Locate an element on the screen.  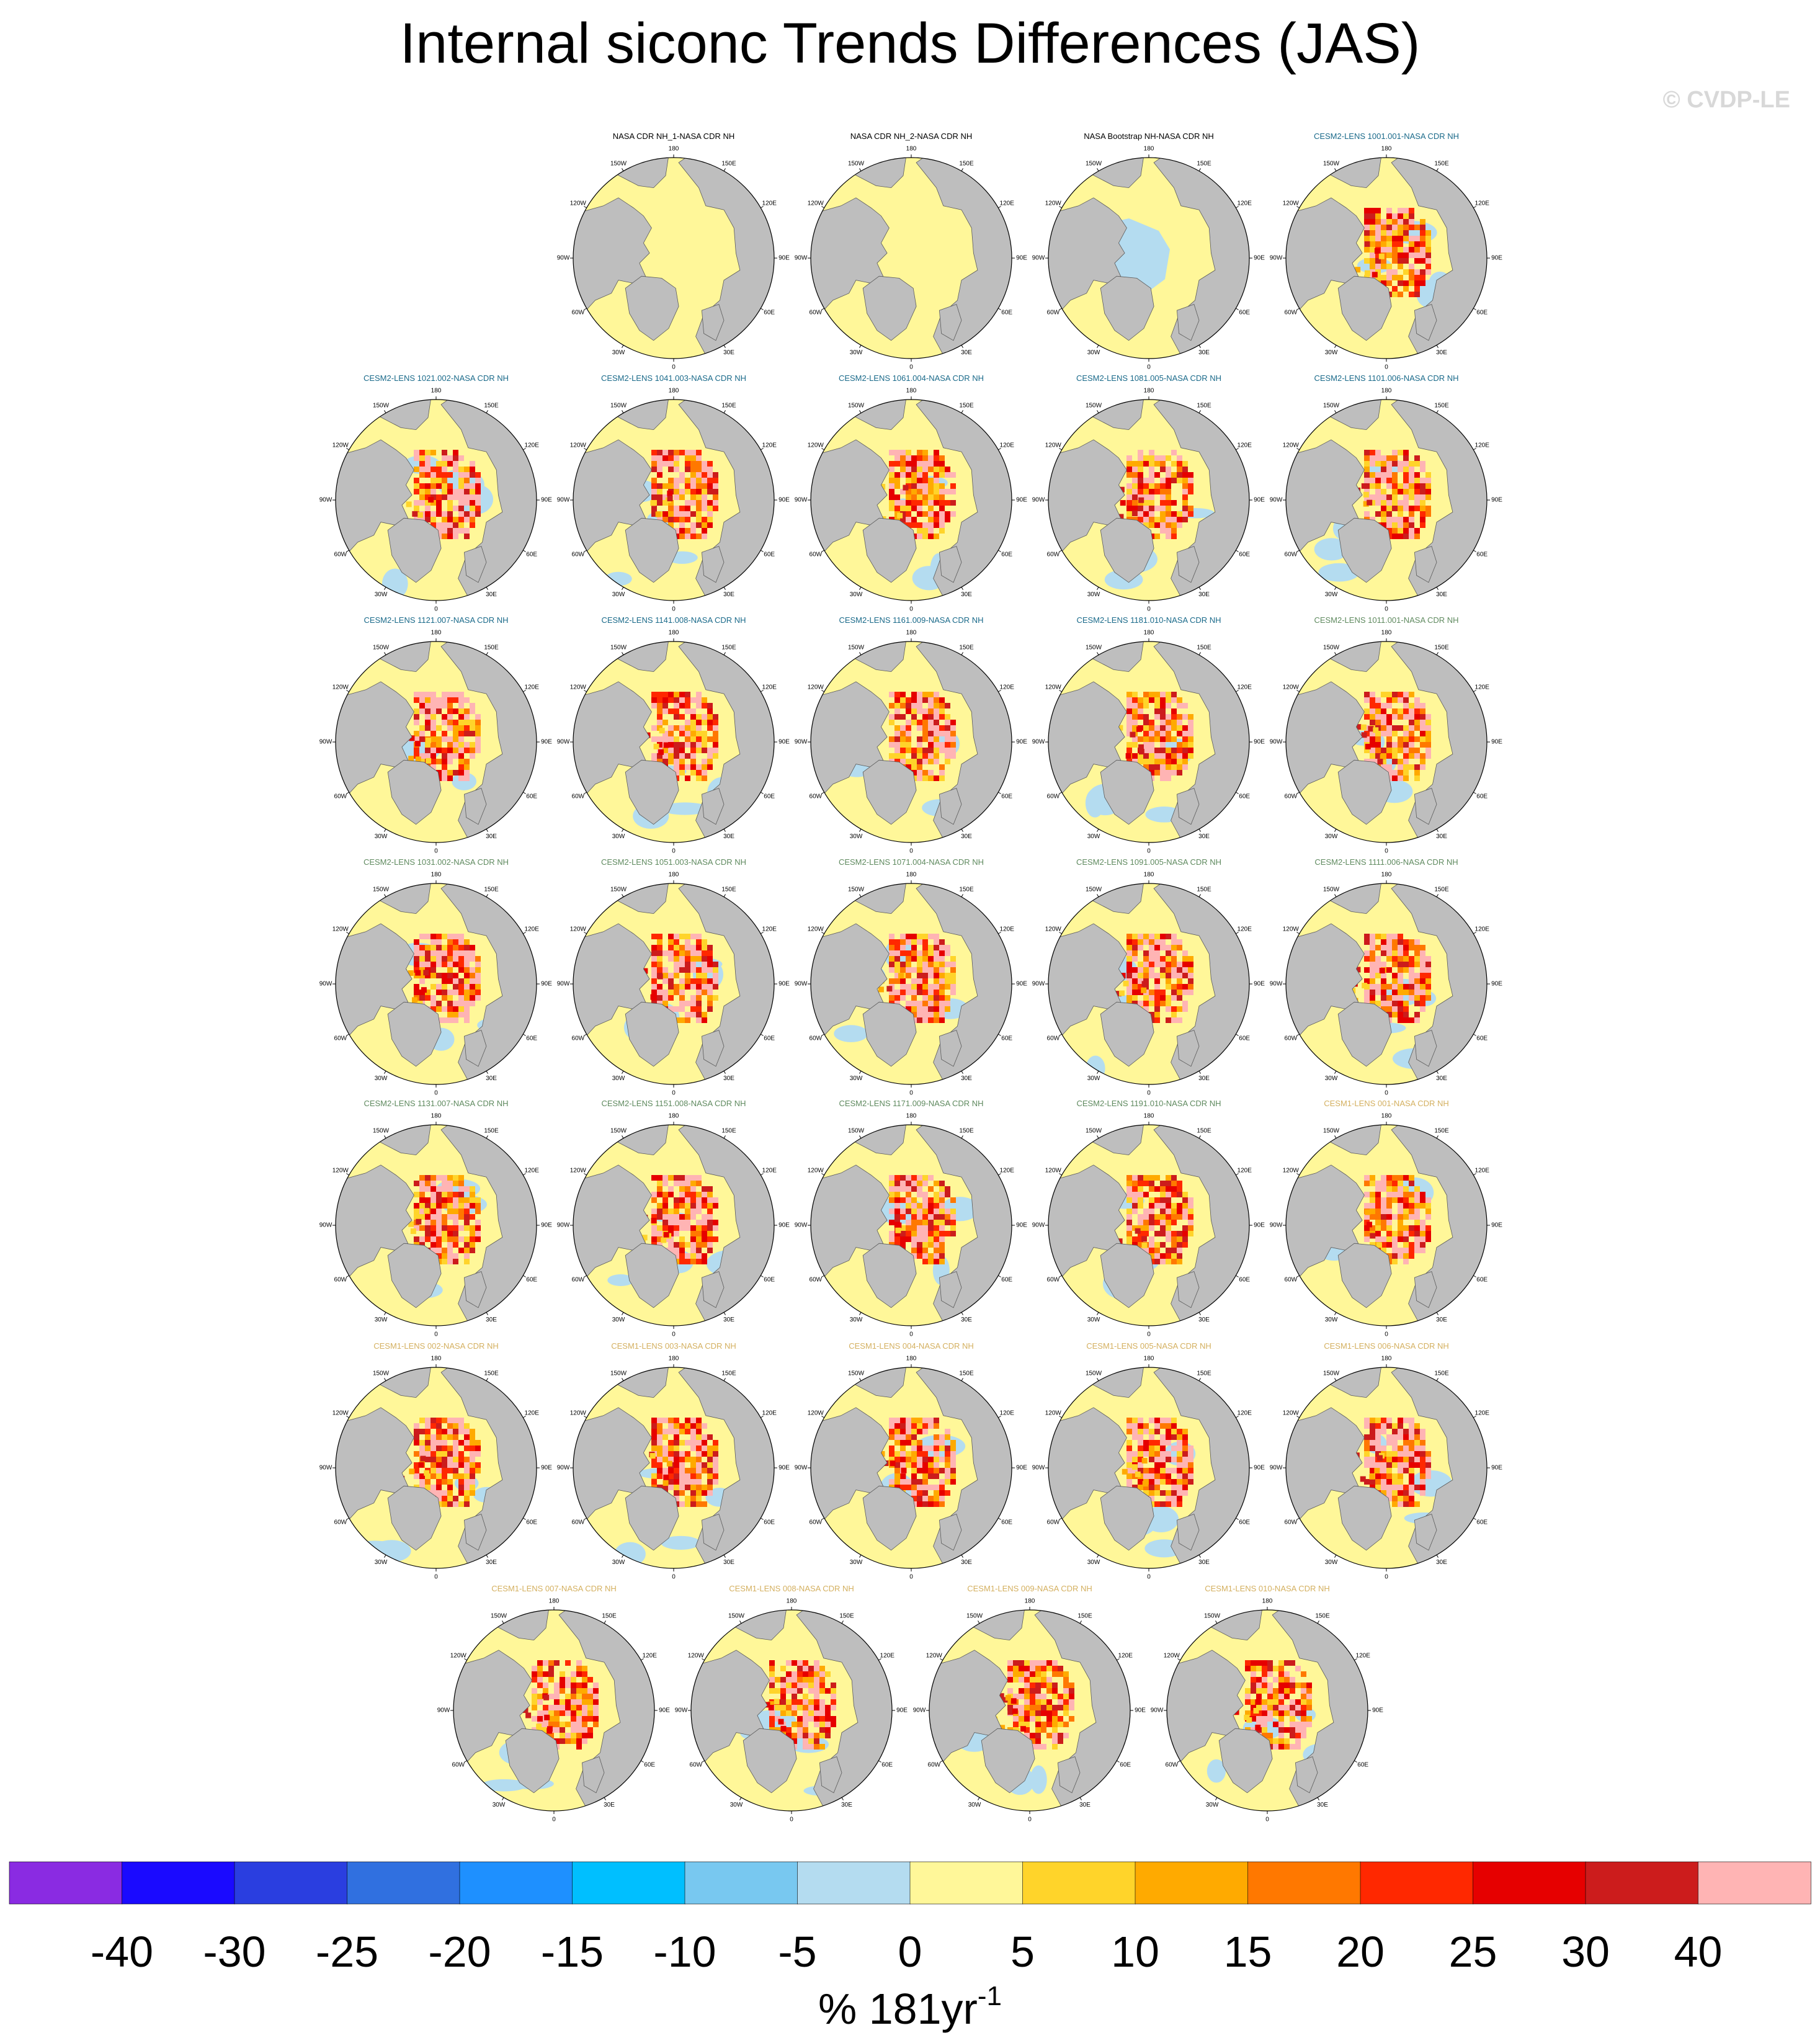
panel-title: CESM2-LENS 1031.002-NASA CDR NH is located at coordinates (436, 862).